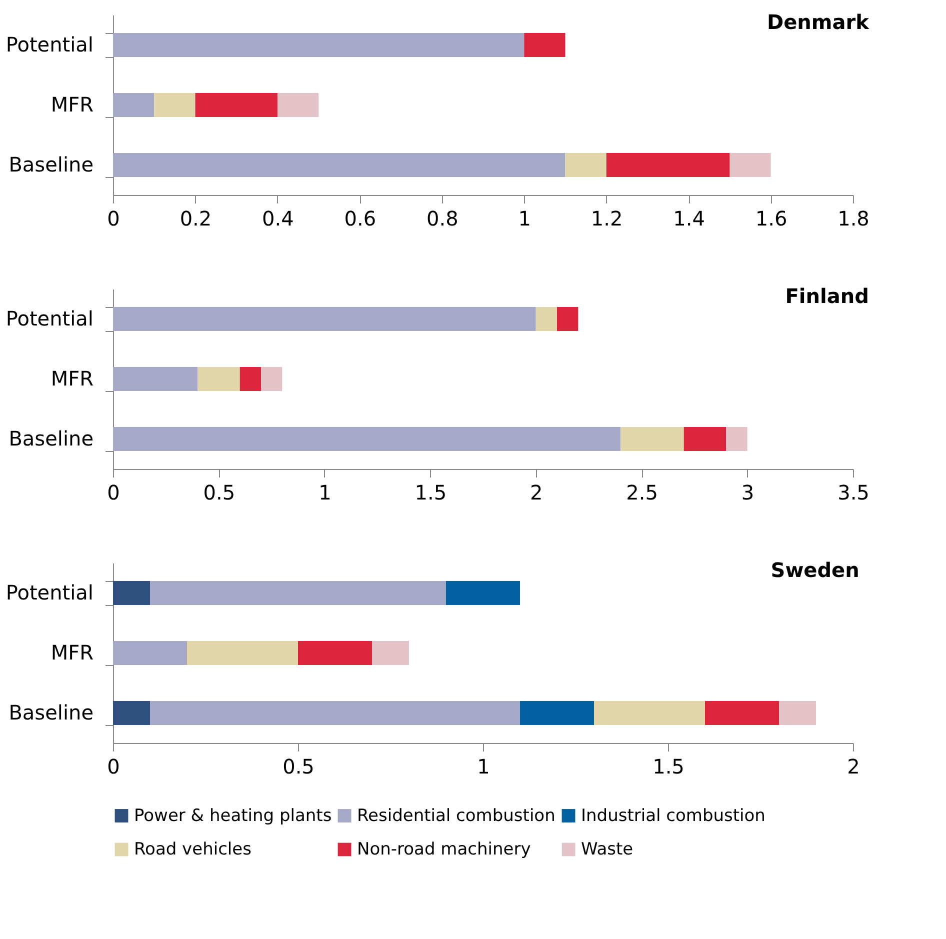 This screenshot has height=939, width=946. What do you see at coordinates (827, 296) in the screenshot?
I see `chart-title: Finland` at bounding box center [827, 296].